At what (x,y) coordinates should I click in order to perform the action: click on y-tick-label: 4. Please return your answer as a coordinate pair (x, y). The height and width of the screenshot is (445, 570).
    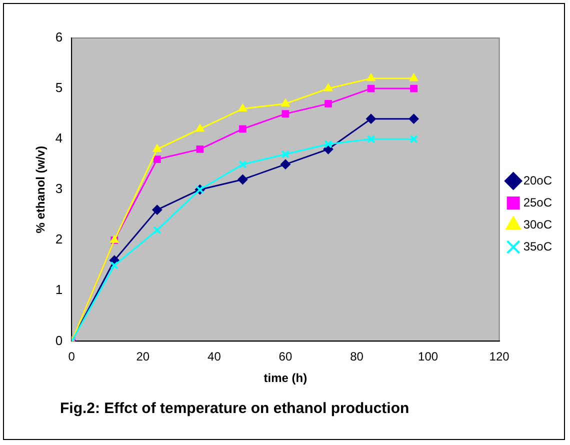
    Looking at the image, I should click on (59, 138).